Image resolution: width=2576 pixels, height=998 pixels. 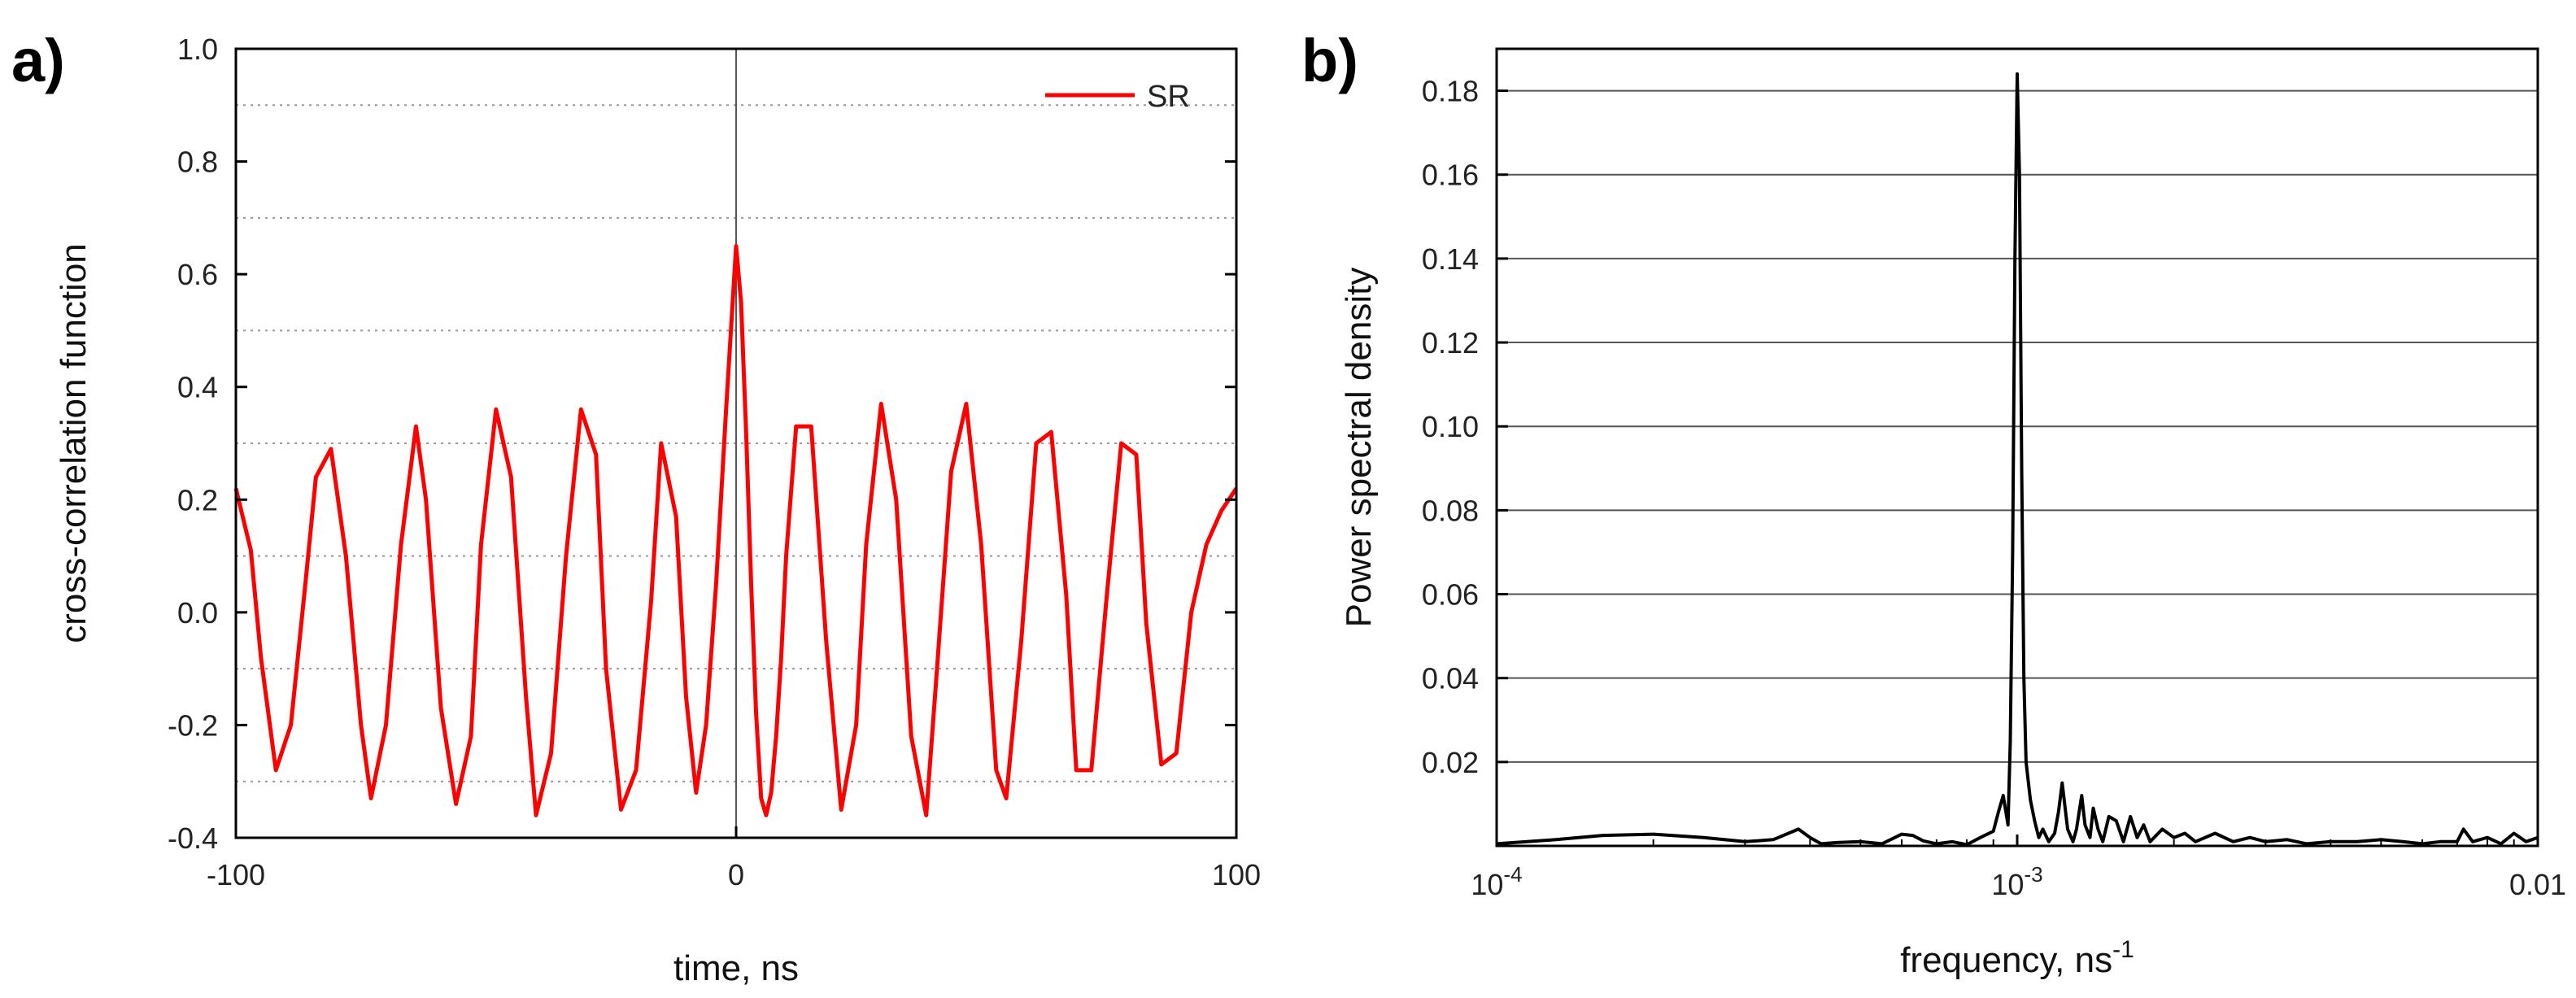 What do you see at coordinates (2033, 874) in the screenshot?
I see `x-tick-exponent: -3` at bounding box center [2033, 874].